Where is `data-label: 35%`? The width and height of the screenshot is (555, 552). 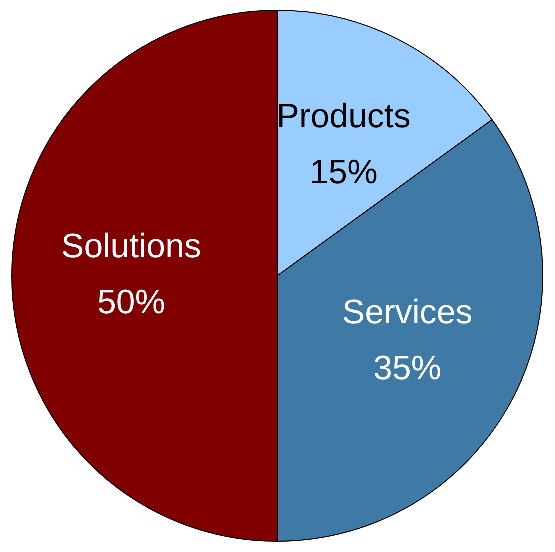
data-label: 35% is located at coordinates (408, 369).